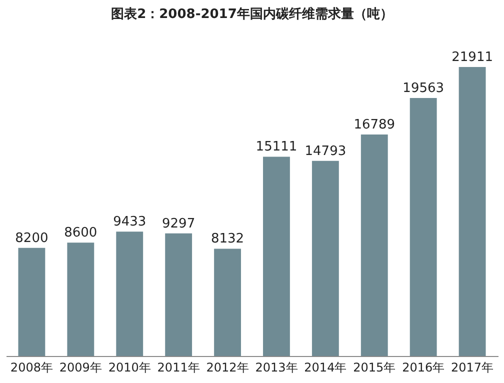  I want to click on x-tick-label: 2011年, so click(178, 367).